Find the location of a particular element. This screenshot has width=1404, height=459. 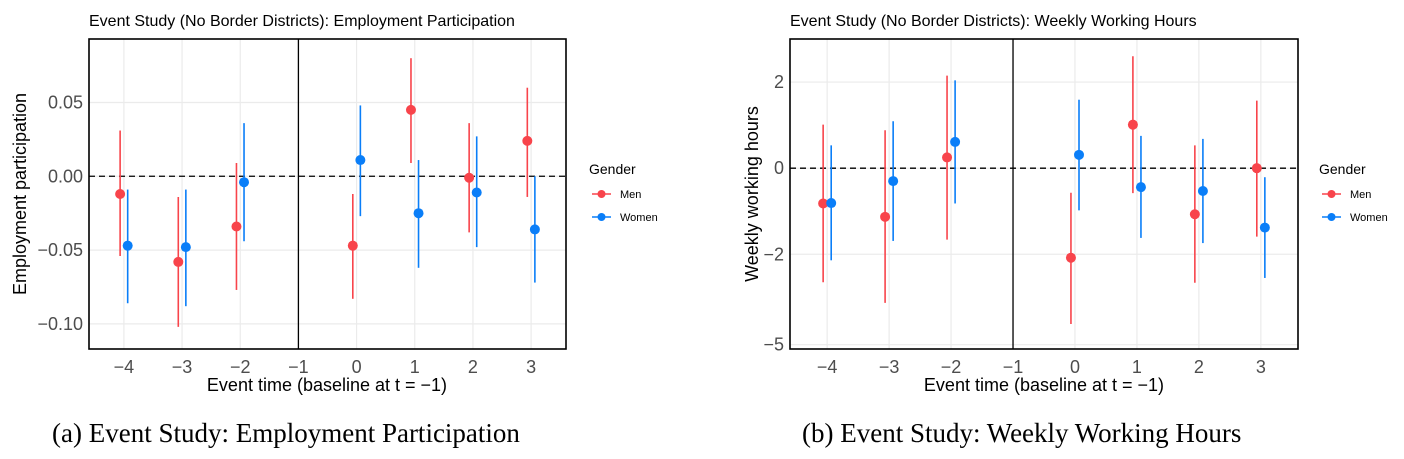

y-tick-label: 0.00 is located at coordinates (65, 176).